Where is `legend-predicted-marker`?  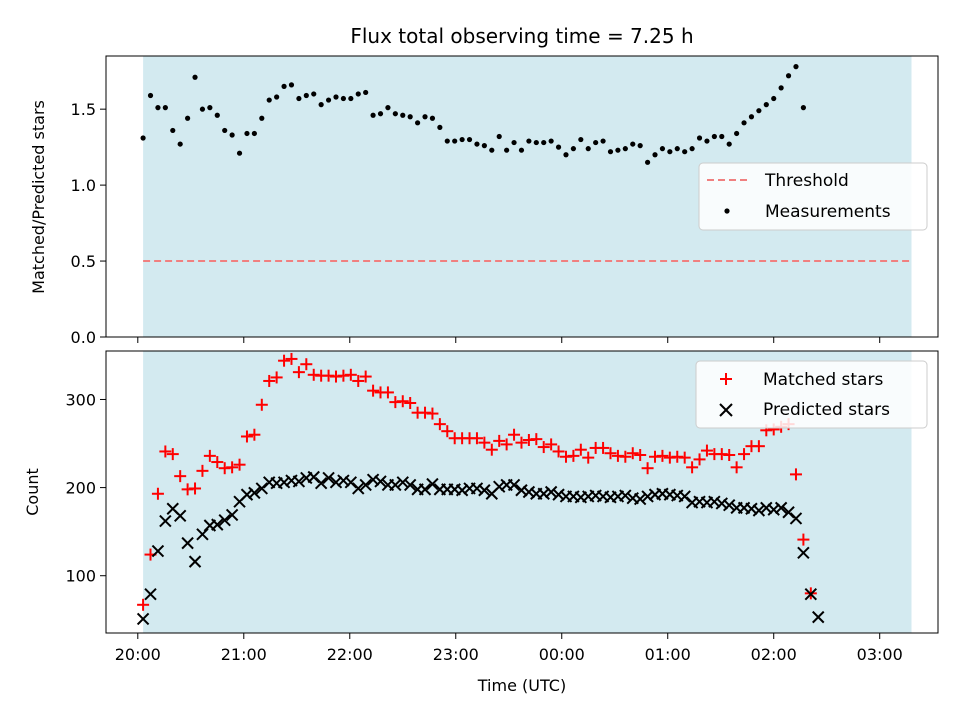
legend-predicted-marker is located at coordinates (726, 410).